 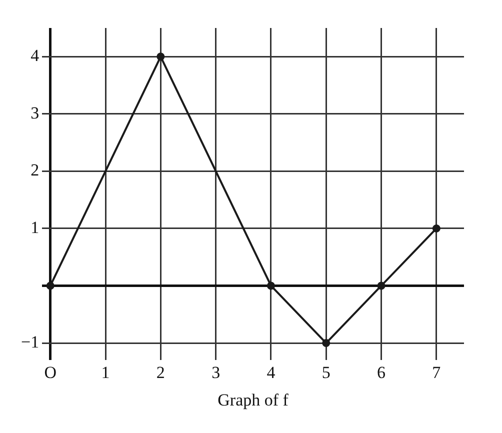 What do you see at coordinates (253, 400) in the screenshot?
I see `x-axis-title: Graph of f` at bounding box center [253, 400].